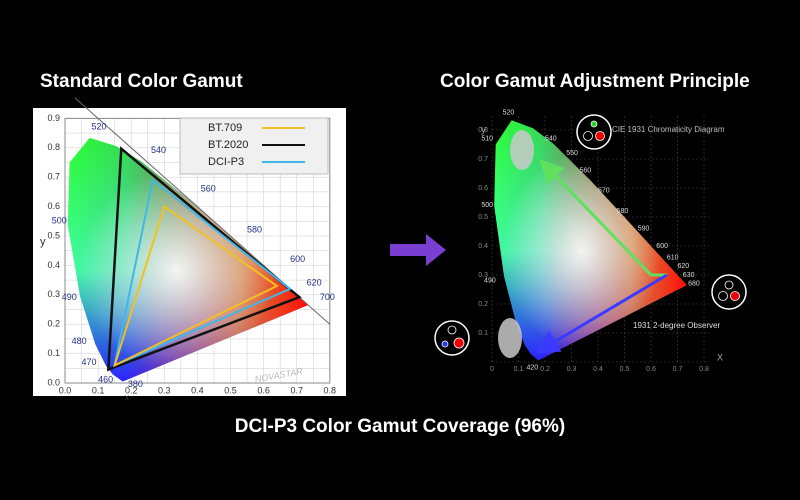  Describe the element at coordinates (105, 379) in the screenshot. I see `wavelength-label: 460` at that location.